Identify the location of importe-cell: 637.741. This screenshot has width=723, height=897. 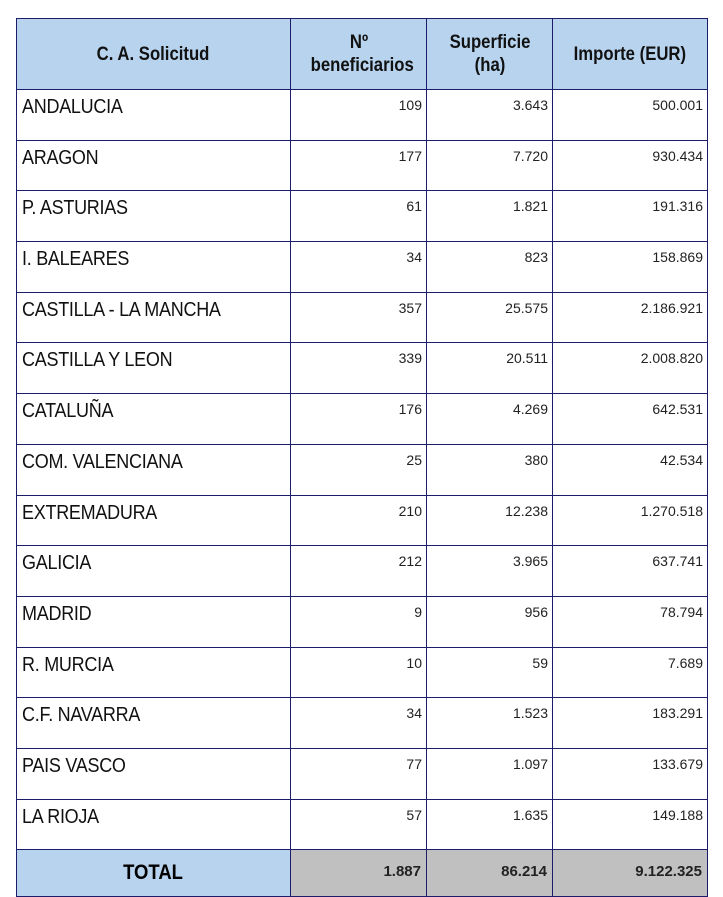
(630, 571).